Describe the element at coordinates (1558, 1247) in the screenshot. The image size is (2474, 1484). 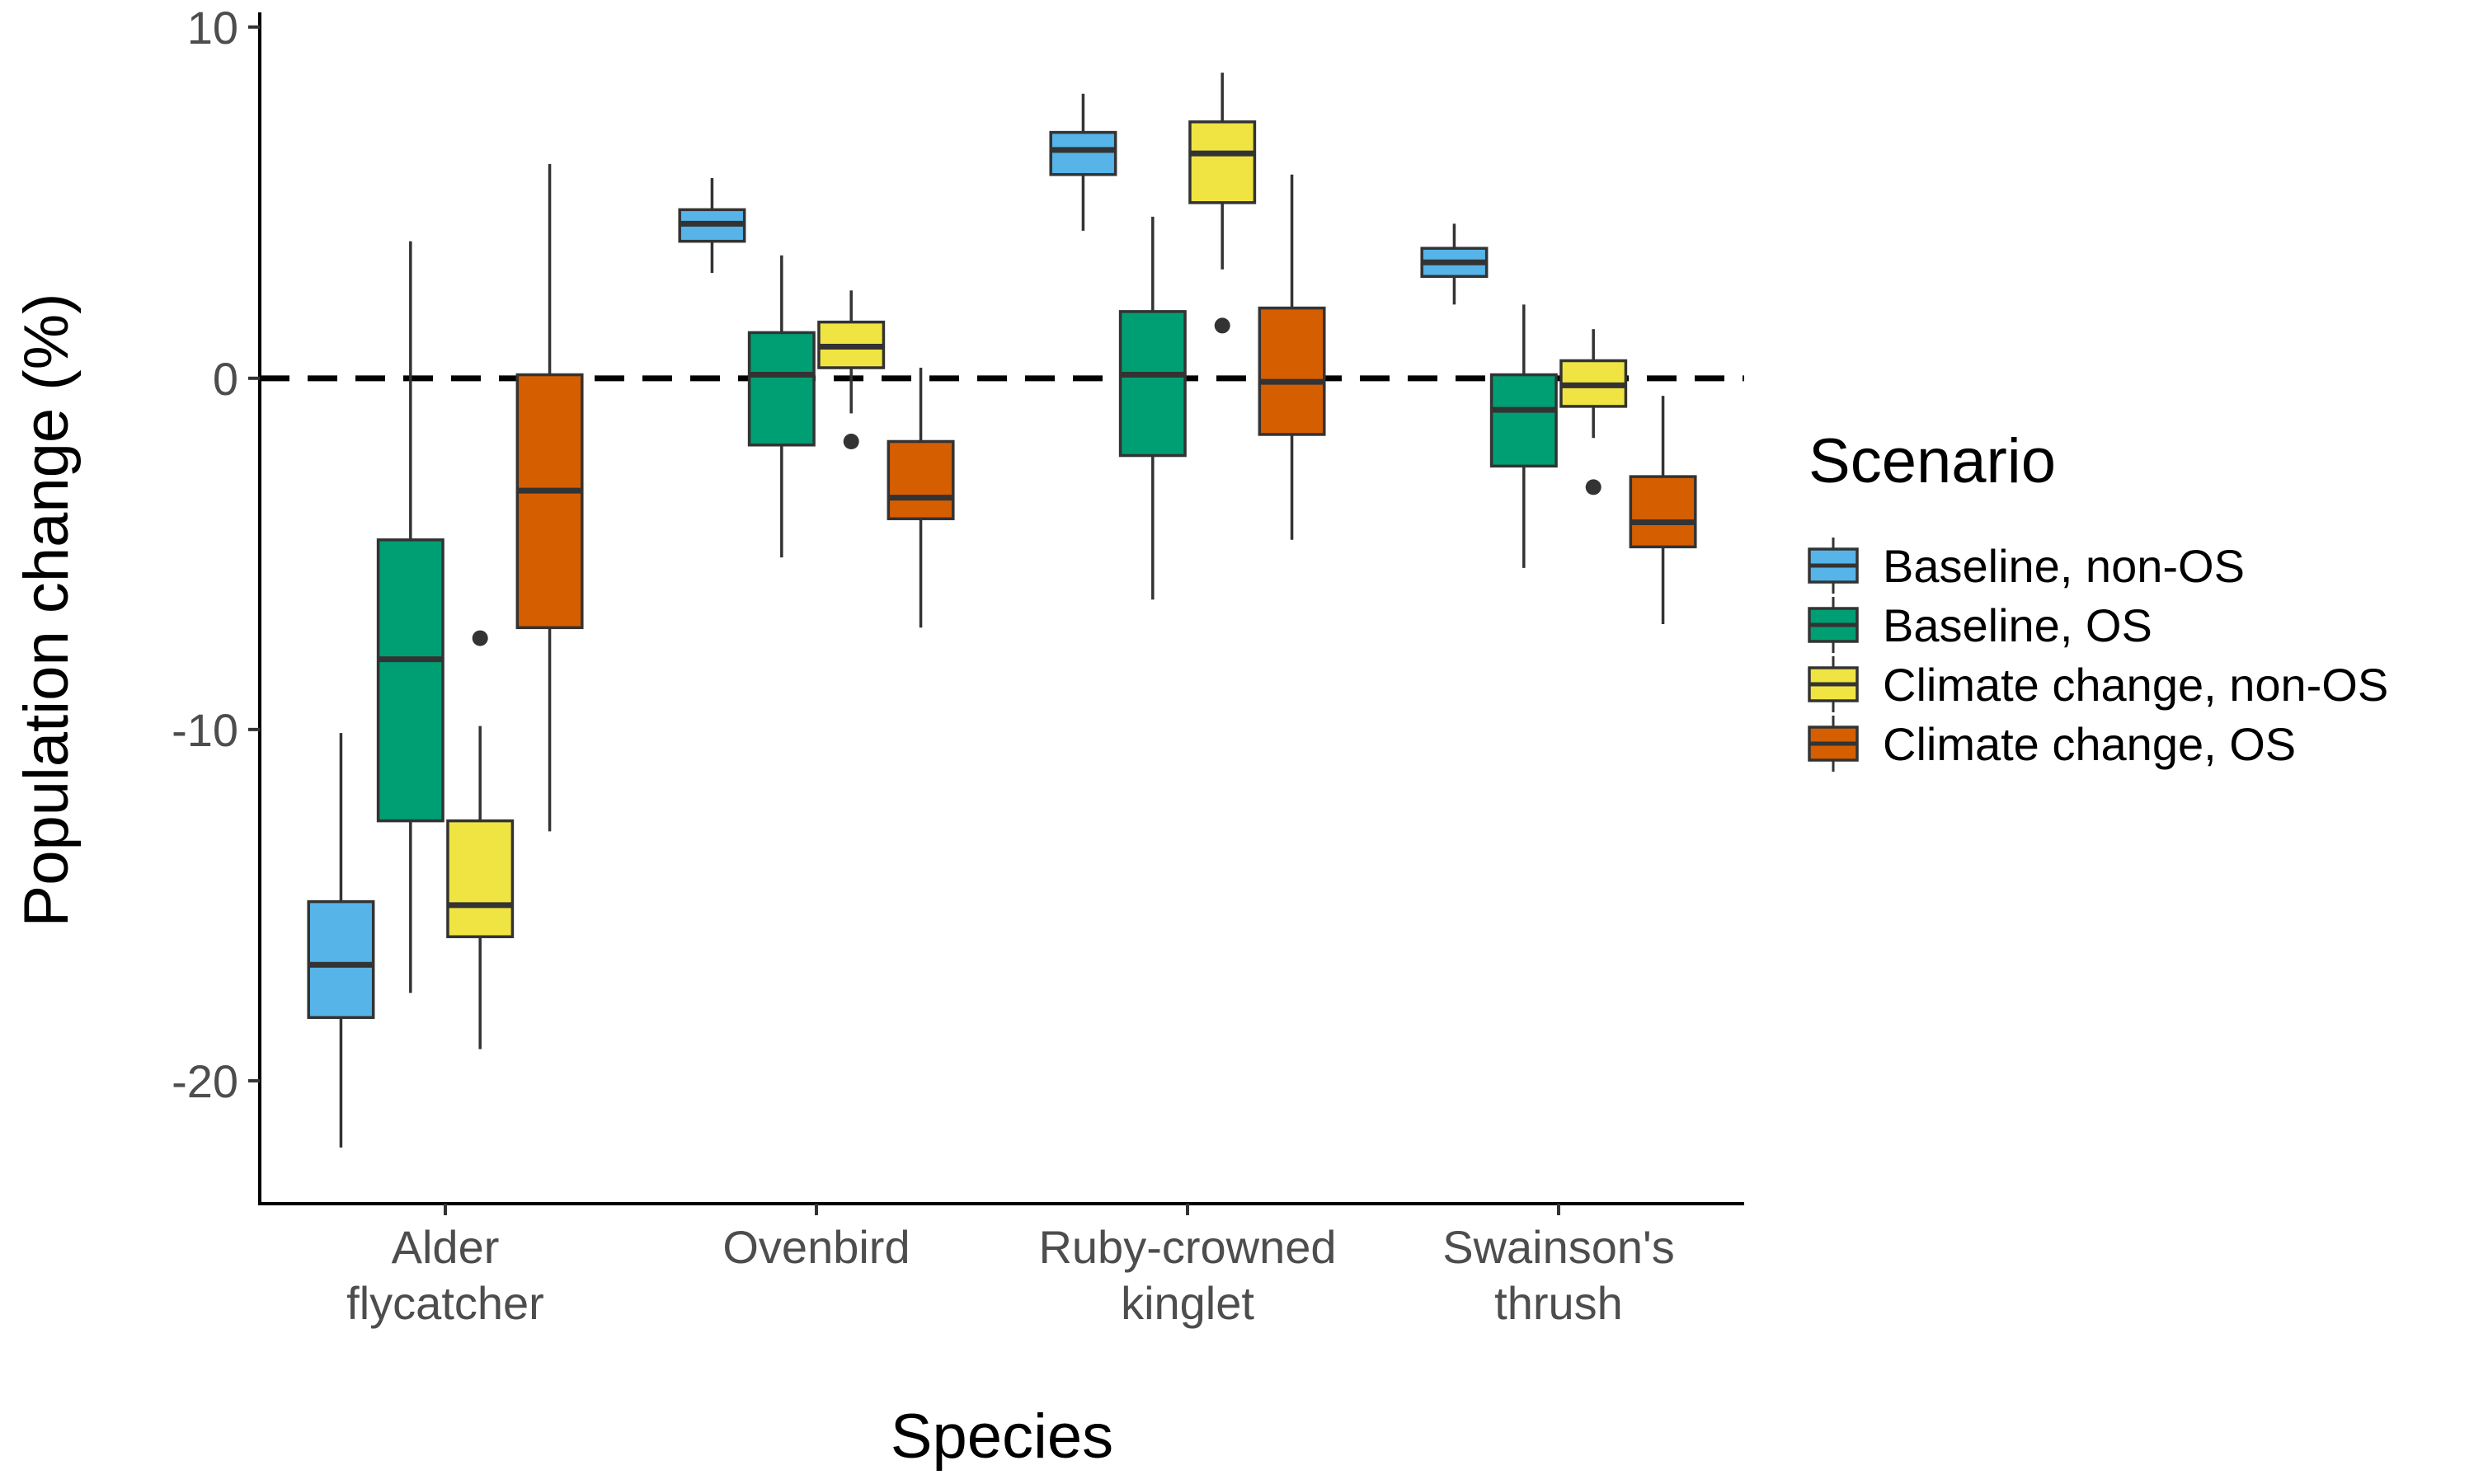
I see `x-tick-label-line: Swainson's` at that location.